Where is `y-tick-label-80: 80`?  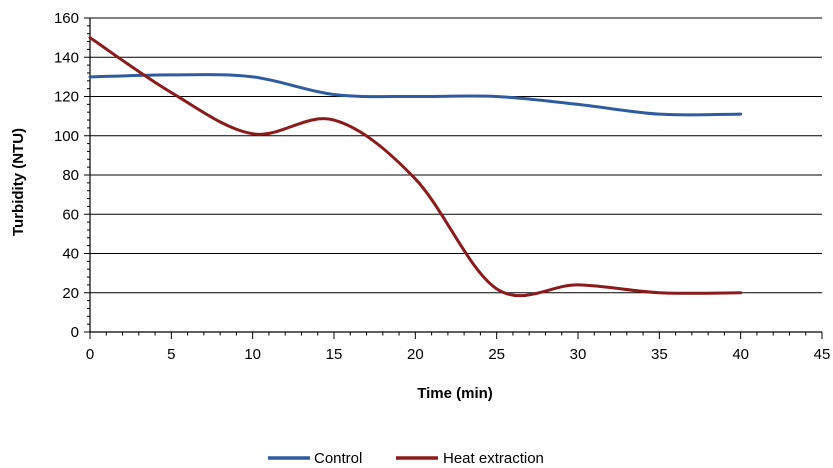
y-tick-label-80: 80 is located at coordinates (70, 175).